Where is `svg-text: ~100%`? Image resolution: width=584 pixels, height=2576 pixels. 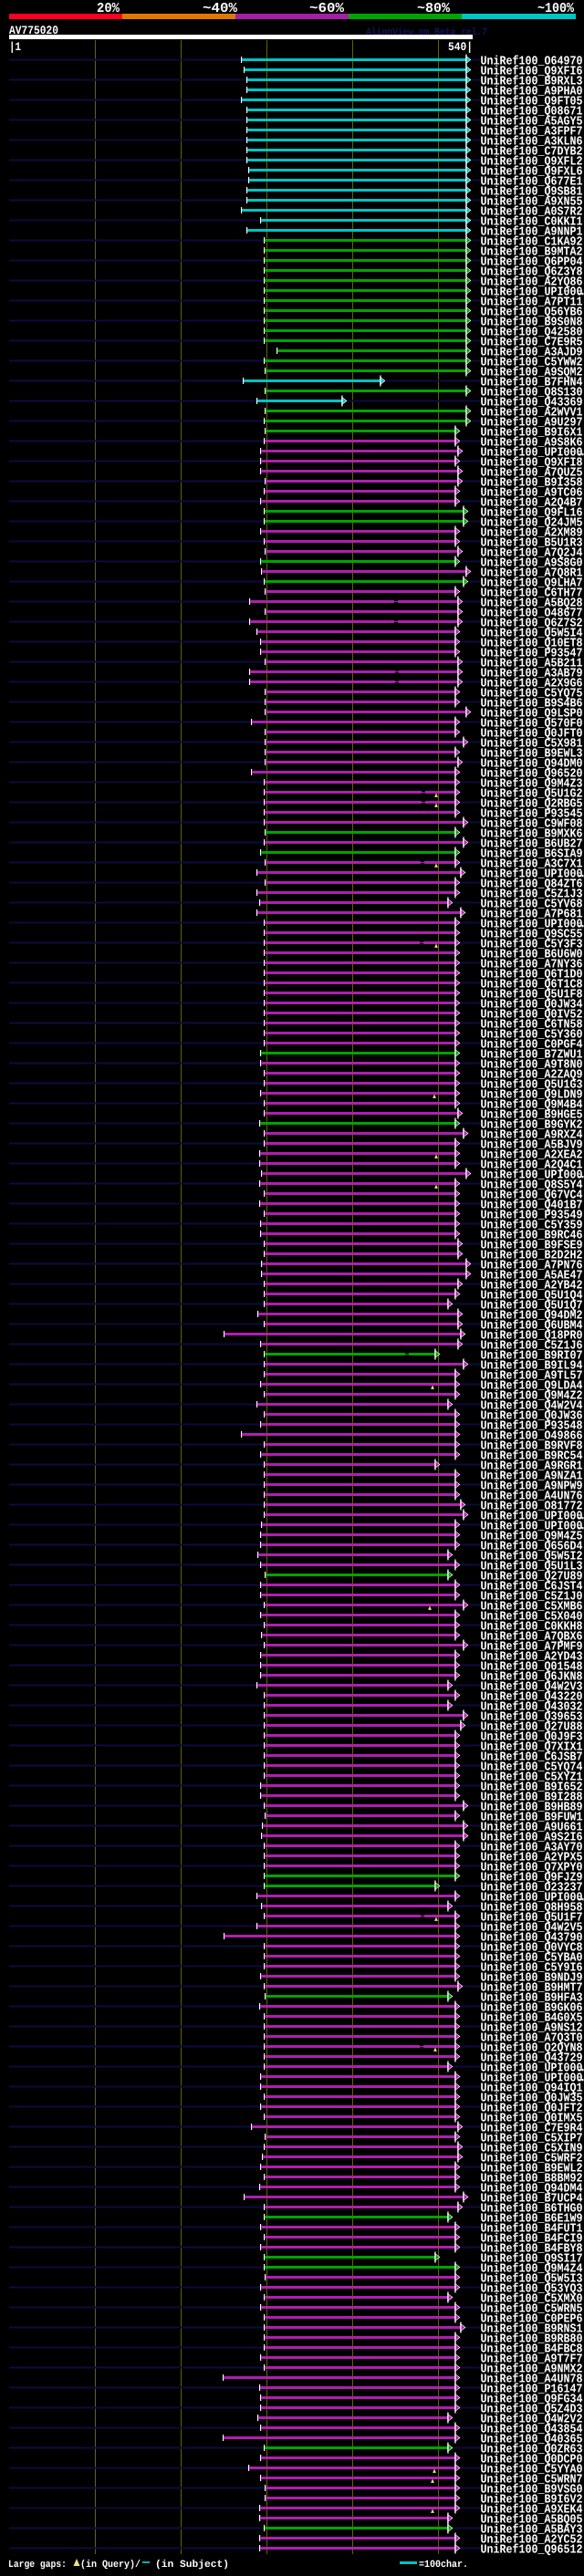
svg-text: ~100% is located at coordinates (556, 8).